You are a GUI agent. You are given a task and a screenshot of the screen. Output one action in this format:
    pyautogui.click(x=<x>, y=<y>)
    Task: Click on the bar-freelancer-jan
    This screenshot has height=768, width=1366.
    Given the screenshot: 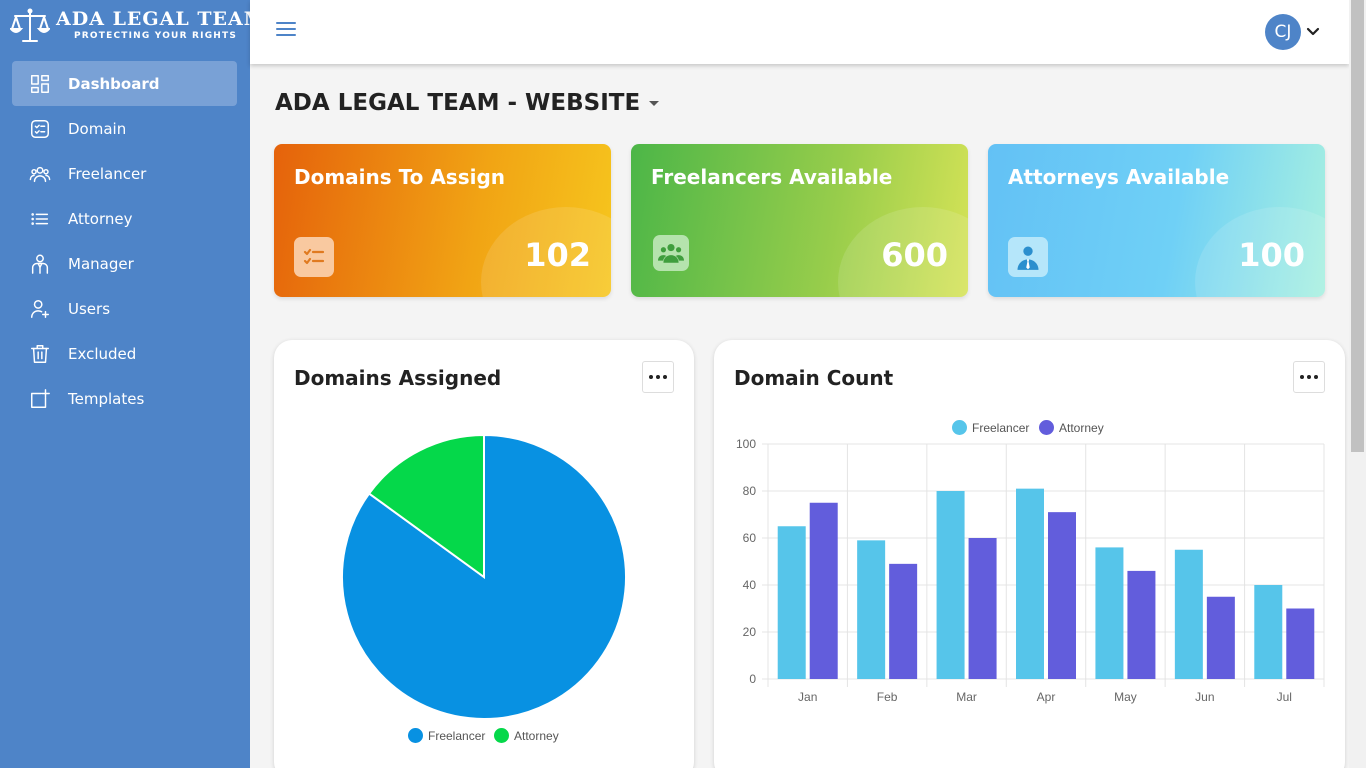 What is the action you would take?
    pyautogui.click(x=791, y=602)
    